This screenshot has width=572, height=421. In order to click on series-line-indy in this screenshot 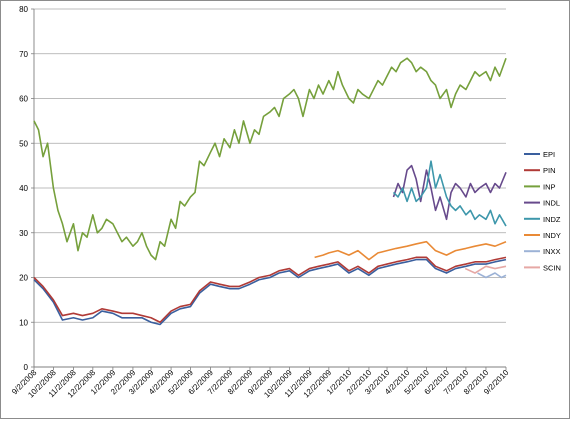, I will do `click(410, 250)`.